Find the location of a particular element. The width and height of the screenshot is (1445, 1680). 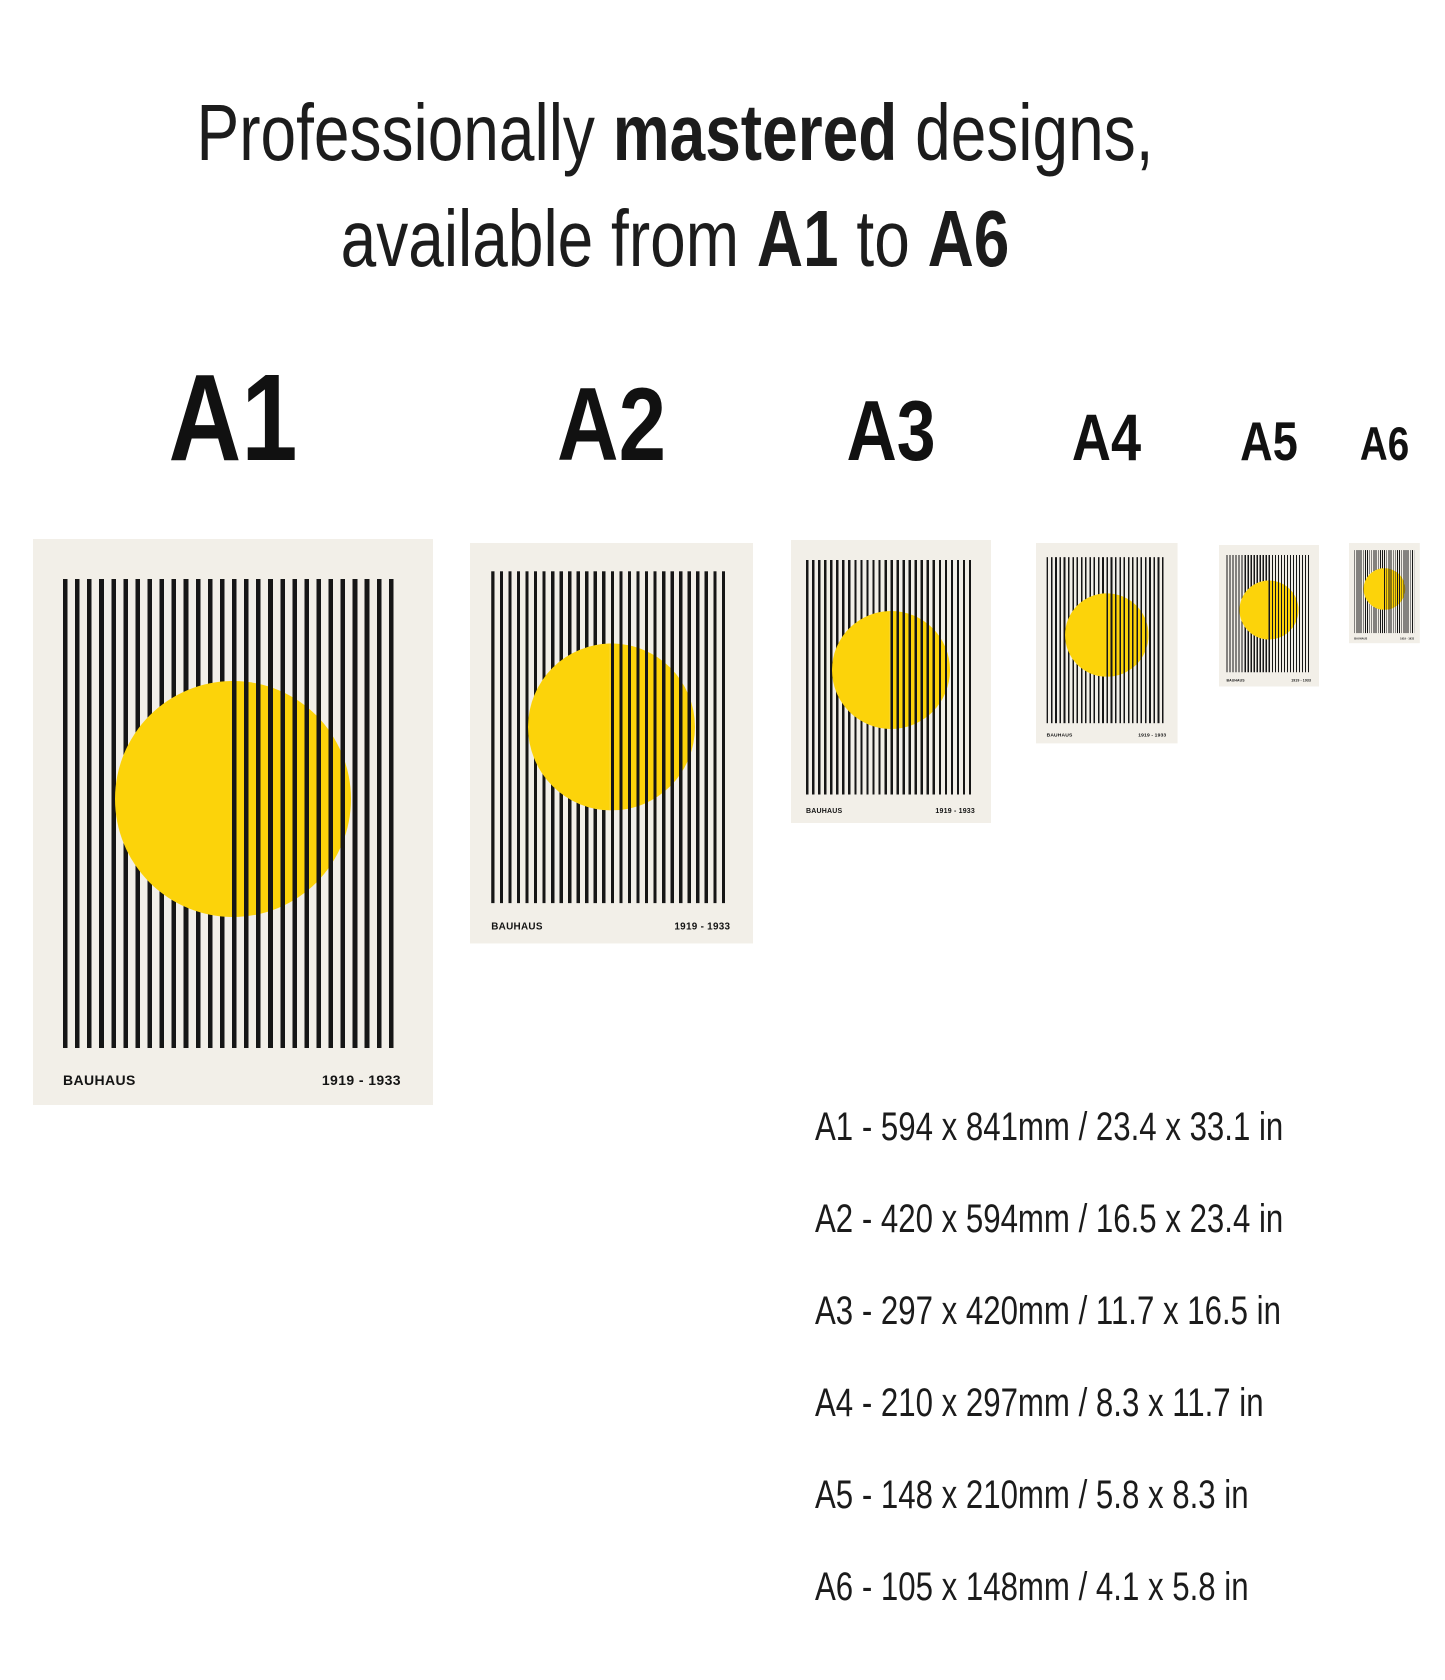

headline-text: available from is located at coordinates (548, 238).